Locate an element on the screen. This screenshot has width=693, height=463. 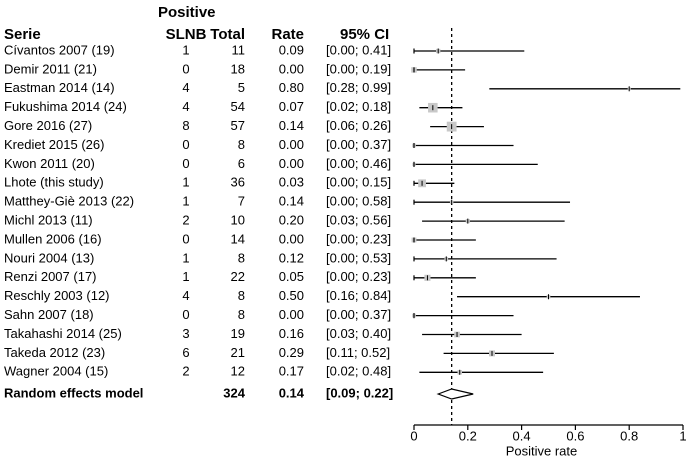
header-rate: Rate is located at coordinates (287, 34).